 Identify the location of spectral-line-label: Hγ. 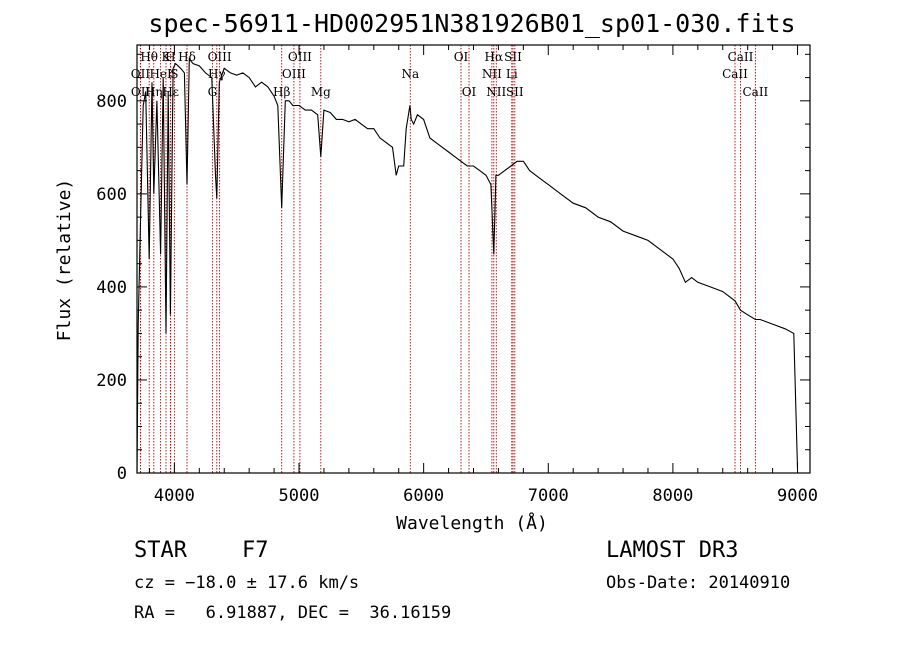
(217, 74).